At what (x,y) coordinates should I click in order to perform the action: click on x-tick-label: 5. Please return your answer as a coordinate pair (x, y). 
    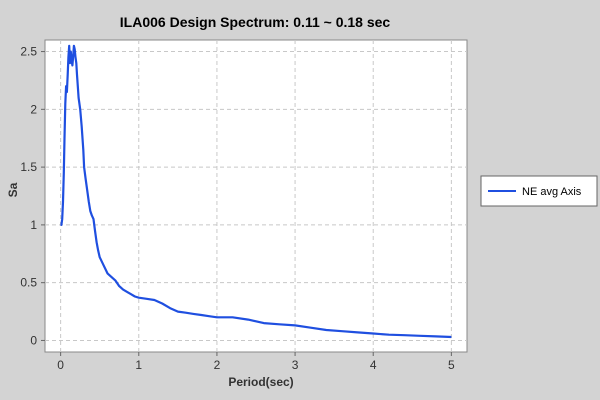
    Looking at the image, I should click on (451, 365).